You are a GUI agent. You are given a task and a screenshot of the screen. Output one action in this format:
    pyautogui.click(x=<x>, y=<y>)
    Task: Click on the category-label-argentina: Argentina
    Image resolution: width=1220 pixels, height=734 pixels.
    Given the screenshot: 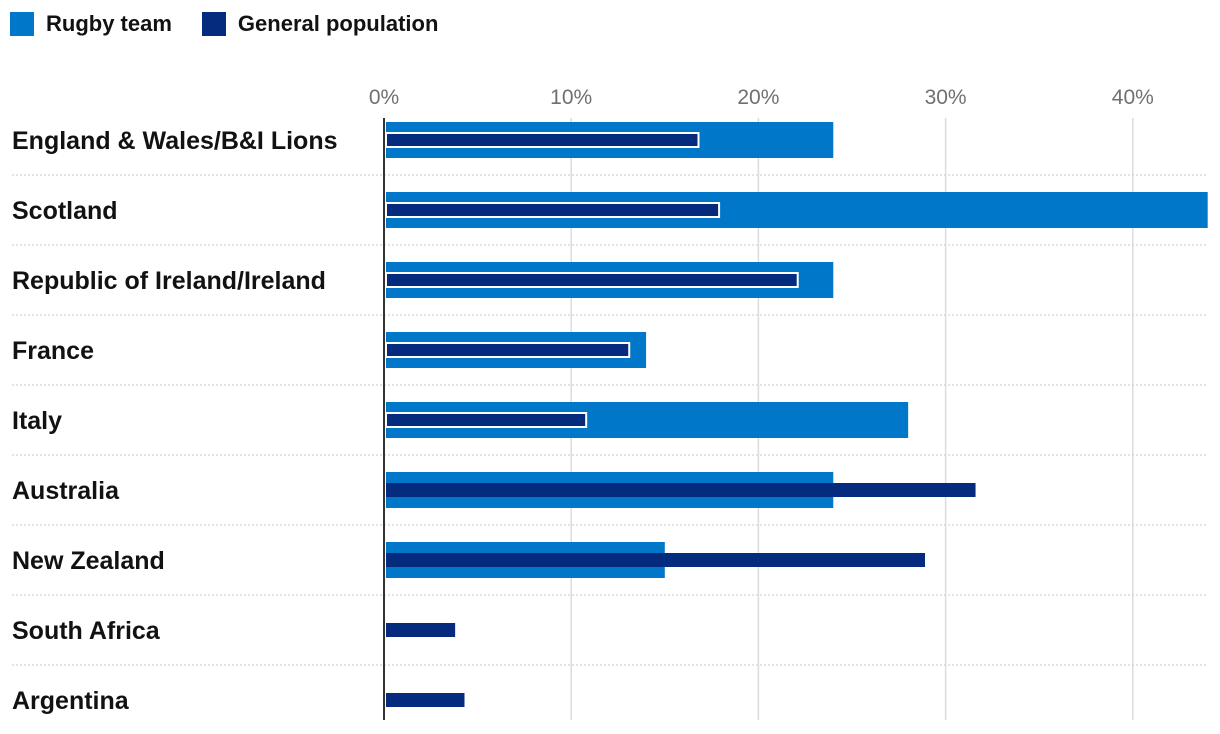 What is the action you would take?
    pyautogui.click(x=71, y=701)
    